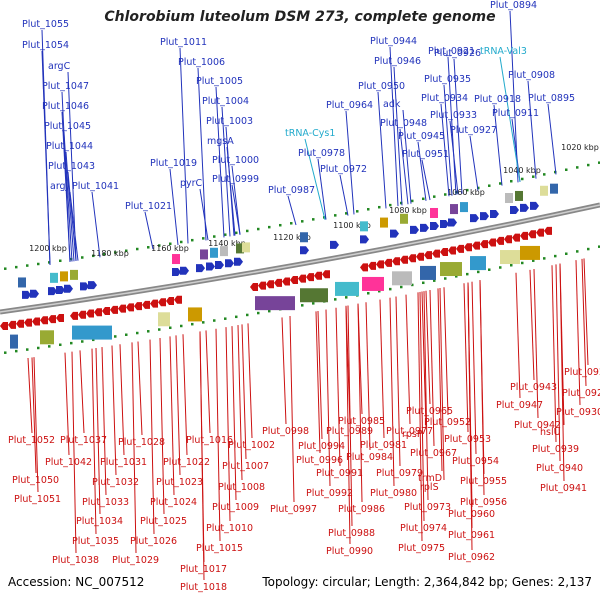  Describe the element at coordinates (519, 405) in the screenshot. I see `gene-label-reverse: Plut_0947` at that location.